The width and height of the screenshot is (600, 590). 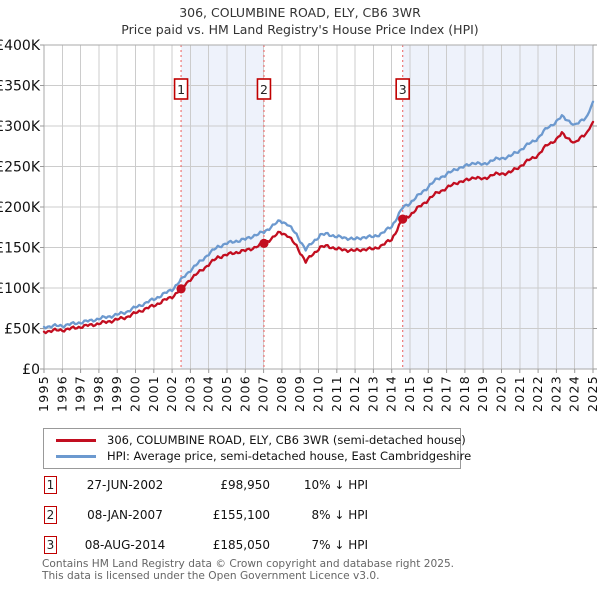 I want to click on page-title: 306, COLUMBINE ROAD, ELY, CB6 3WR, so click(x=300, y=12).